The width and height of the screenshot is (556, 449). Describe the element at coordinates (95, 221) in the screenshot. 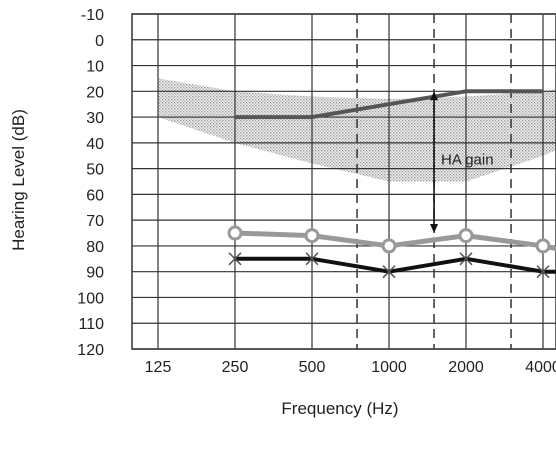

I see `y-tick-label: 70` at that location.